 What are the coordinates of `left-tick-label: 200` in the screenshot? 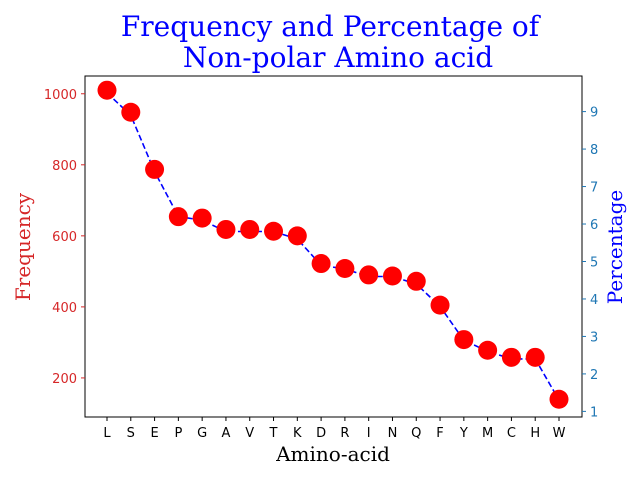 It's located at (64, 379).